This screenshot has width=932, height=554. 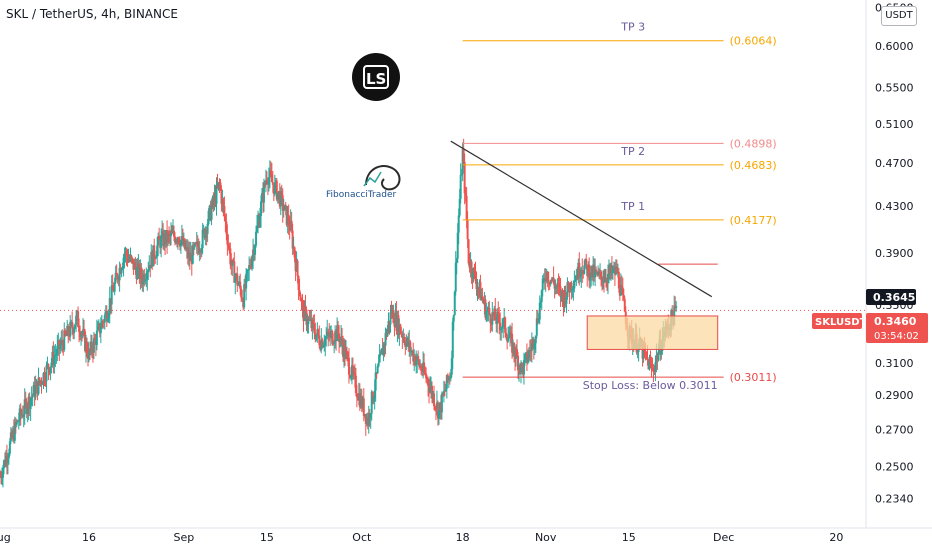 What do you see at coordinates (723, 537) in the screenshot?
I see `time-tick-label: Dec` at bounding box center [723, 537].